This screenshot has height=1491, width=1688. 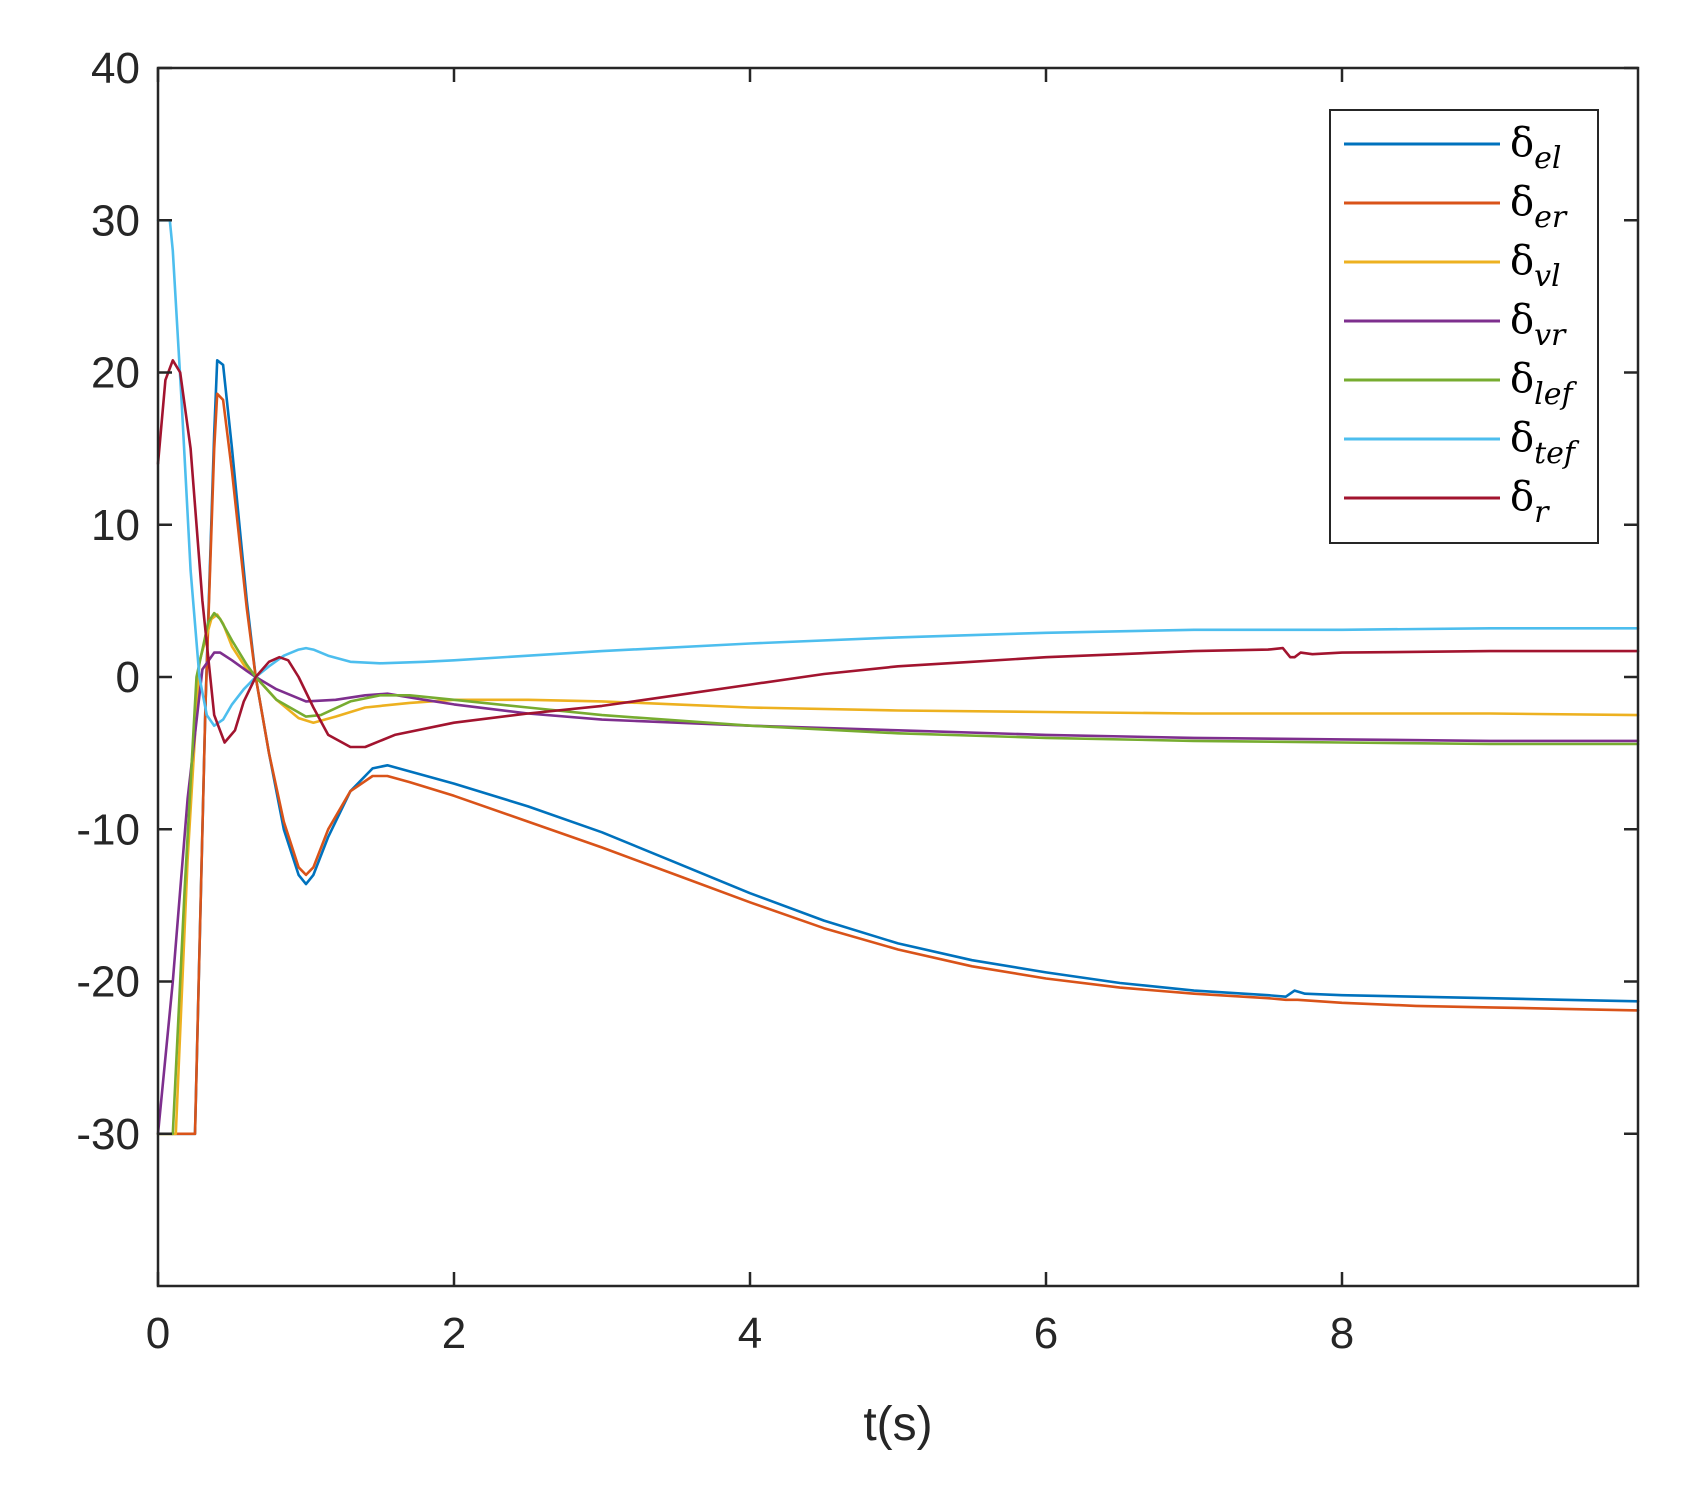 What do you see at coordinates (1046, 1333) in the screenshot?
I see `x-tick-label: 6` at bounding box center [1046, 1333].